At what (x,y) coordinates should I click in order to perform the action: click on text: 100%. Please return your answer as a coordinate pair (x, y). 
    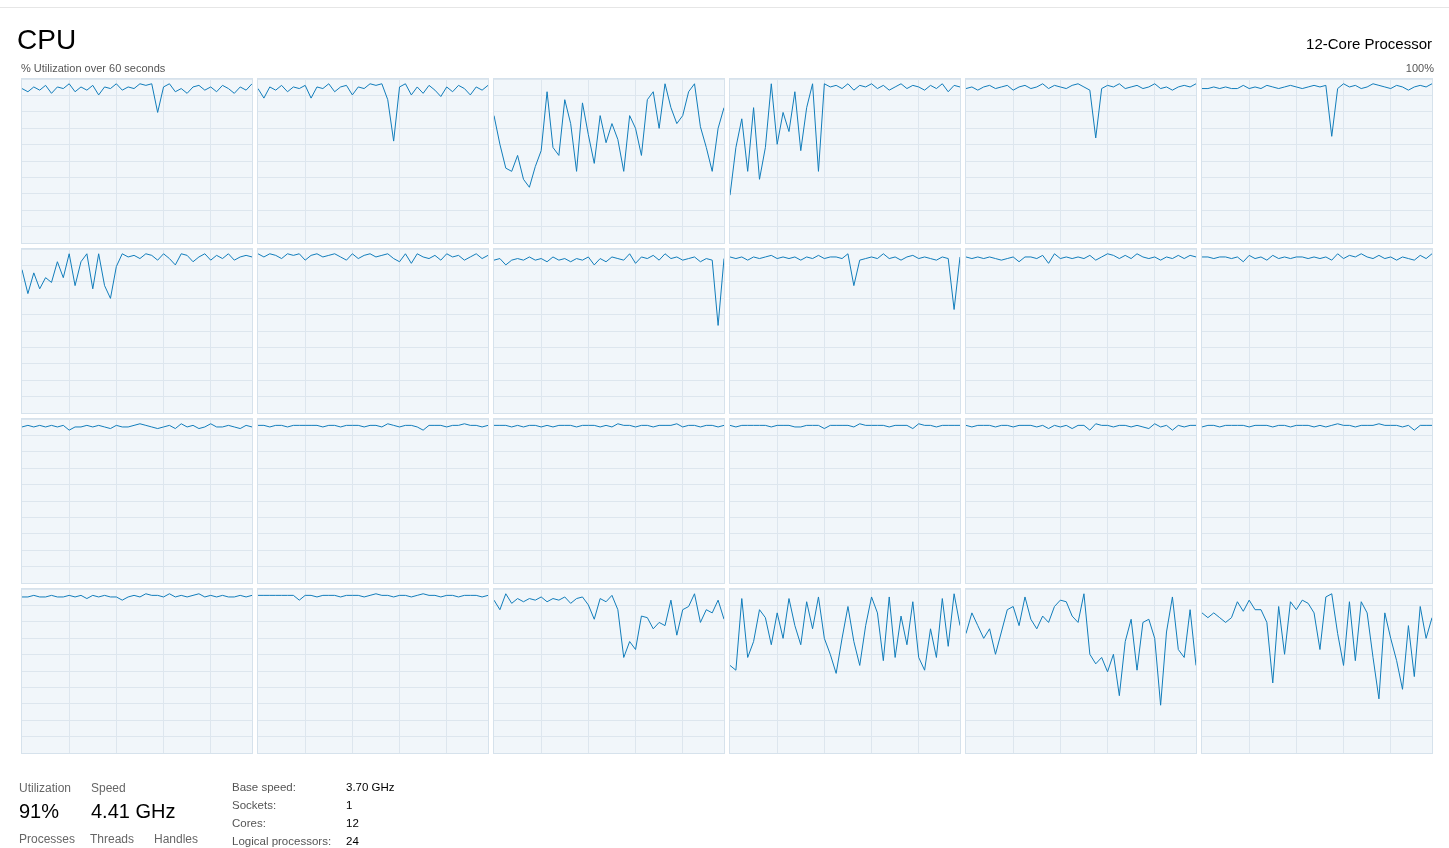
    Looking at the image, I should click on (1419, 68).